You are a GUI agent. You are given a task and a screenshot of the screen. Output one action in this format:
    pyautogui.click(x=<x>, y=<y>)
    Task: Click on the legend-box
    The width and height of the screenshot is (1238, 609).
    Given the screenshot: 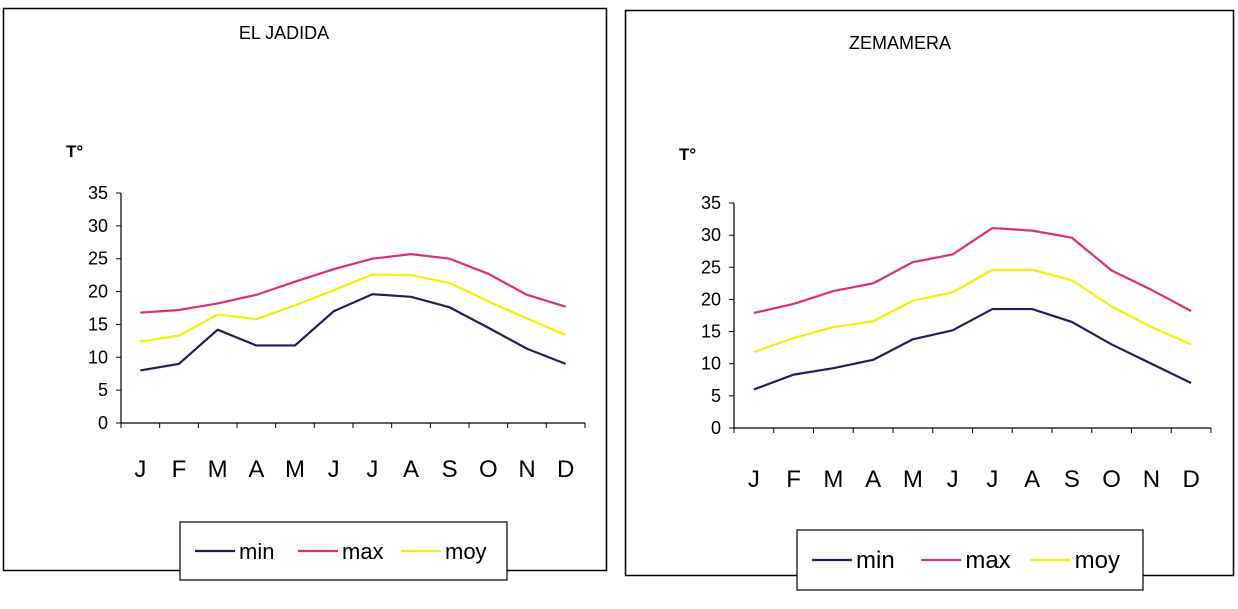 What is the action you would take?
    pyautogui.click(x=970, y=560)
    